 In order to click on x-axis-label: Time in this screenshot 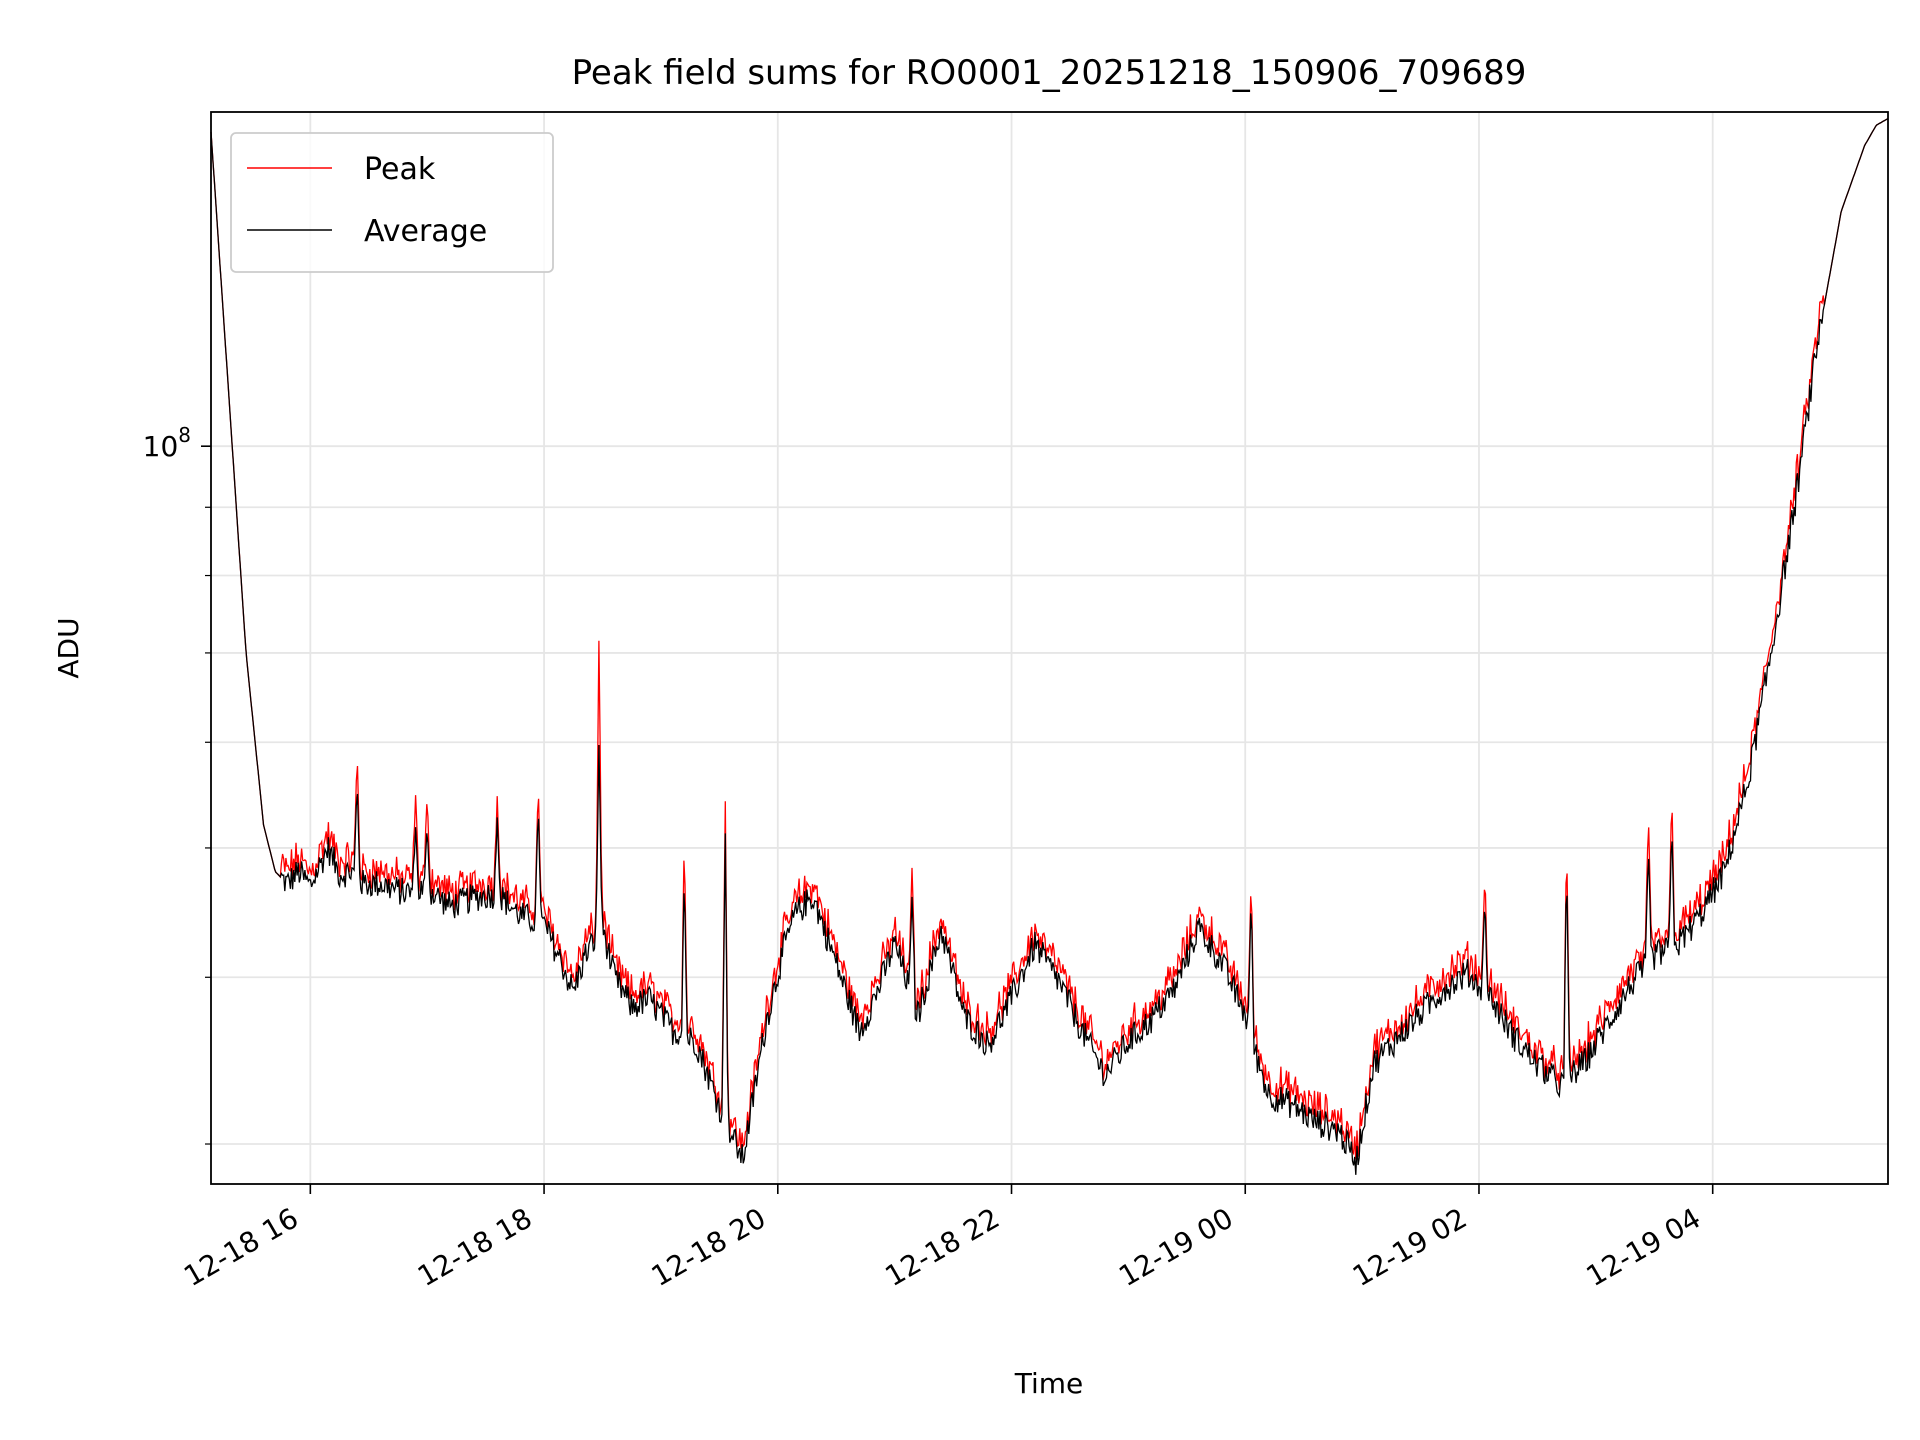, I will do `click(1049, 1383)`.